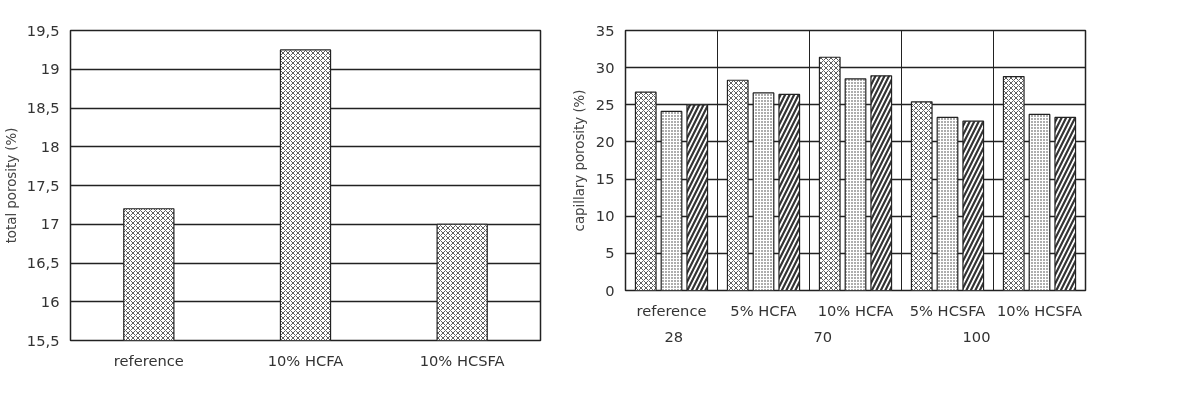  I want to click on y-tick-label: 16, so click(50, 301).